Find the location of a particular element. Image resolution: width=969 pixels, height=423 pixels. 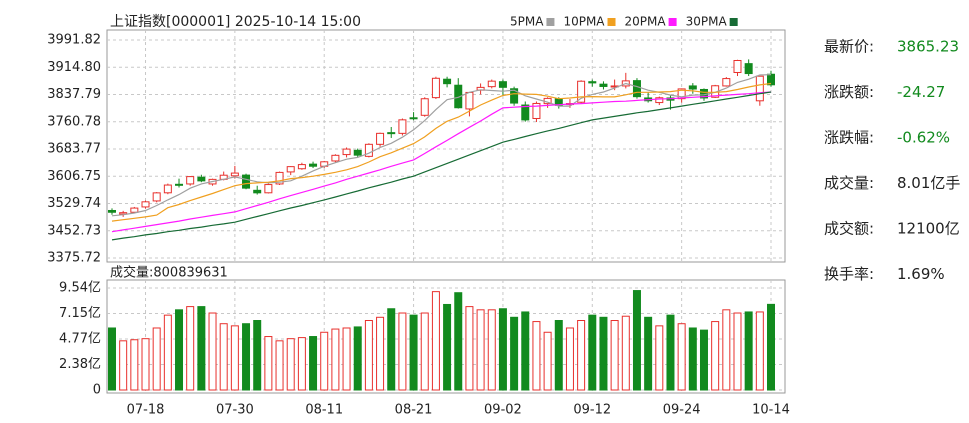

info-value: 3865.23 is located at coordinates (928, 47).